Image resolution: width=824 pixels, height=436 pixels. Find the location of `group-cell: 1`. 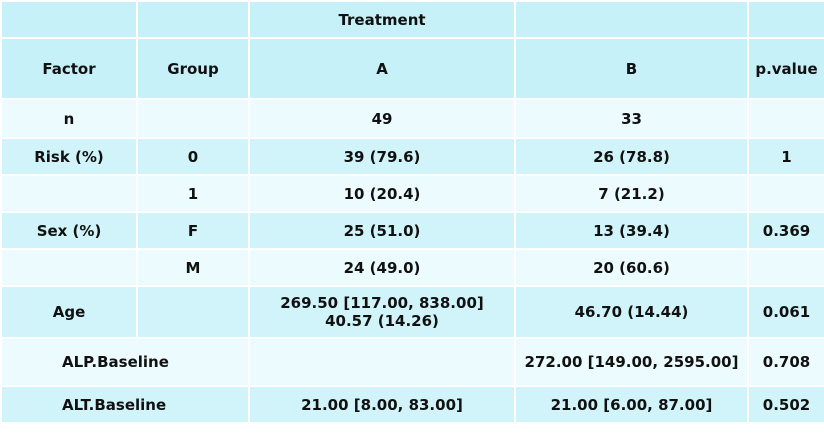

group-cell: 1 is located at coordinates (193, 193).